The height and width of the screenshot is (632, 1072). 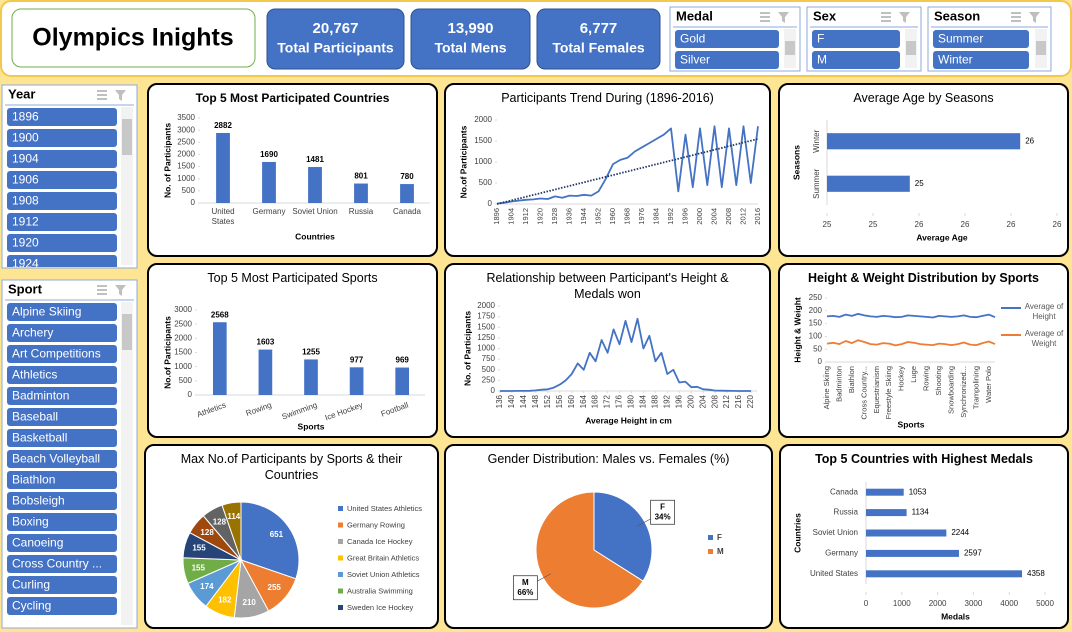 What do you see at coordinates (315, 159) in the screenshot?
I see `data-label: 1481` at bounding box center [315, 159].